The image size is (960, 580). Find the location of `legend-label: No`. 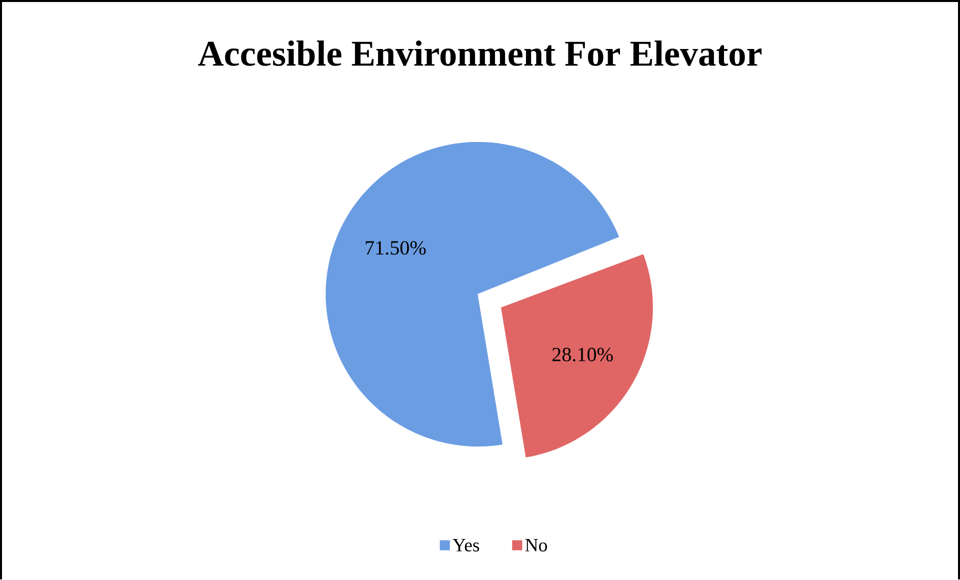

legend-label: No is located at coordinates (536, 545).